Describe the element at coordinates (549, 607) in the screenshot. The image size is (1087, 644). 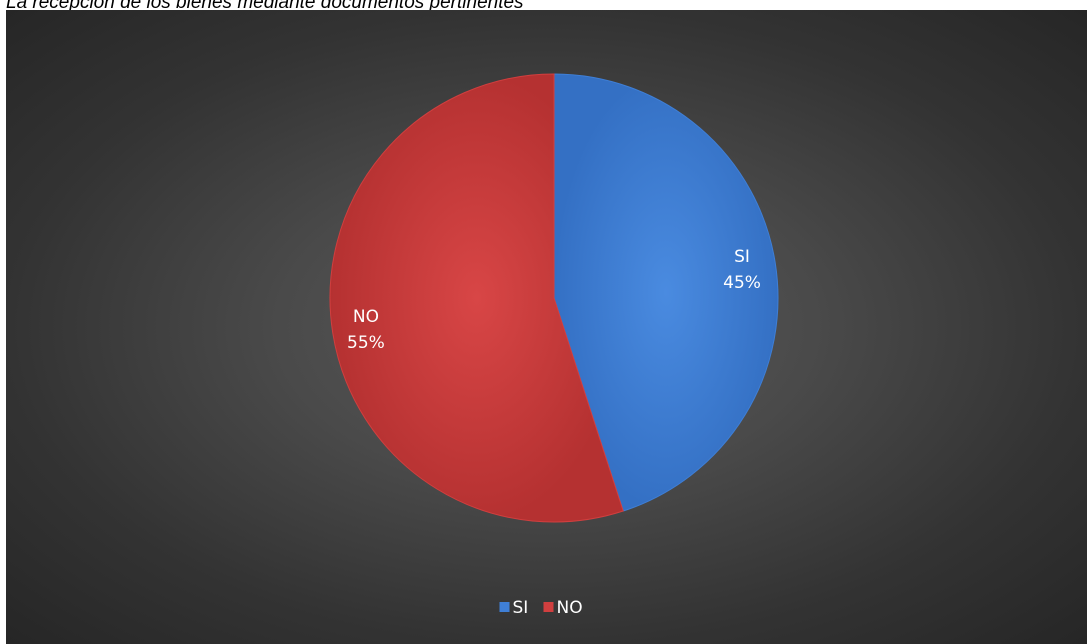
I see `legend-swatch-no` at that location.